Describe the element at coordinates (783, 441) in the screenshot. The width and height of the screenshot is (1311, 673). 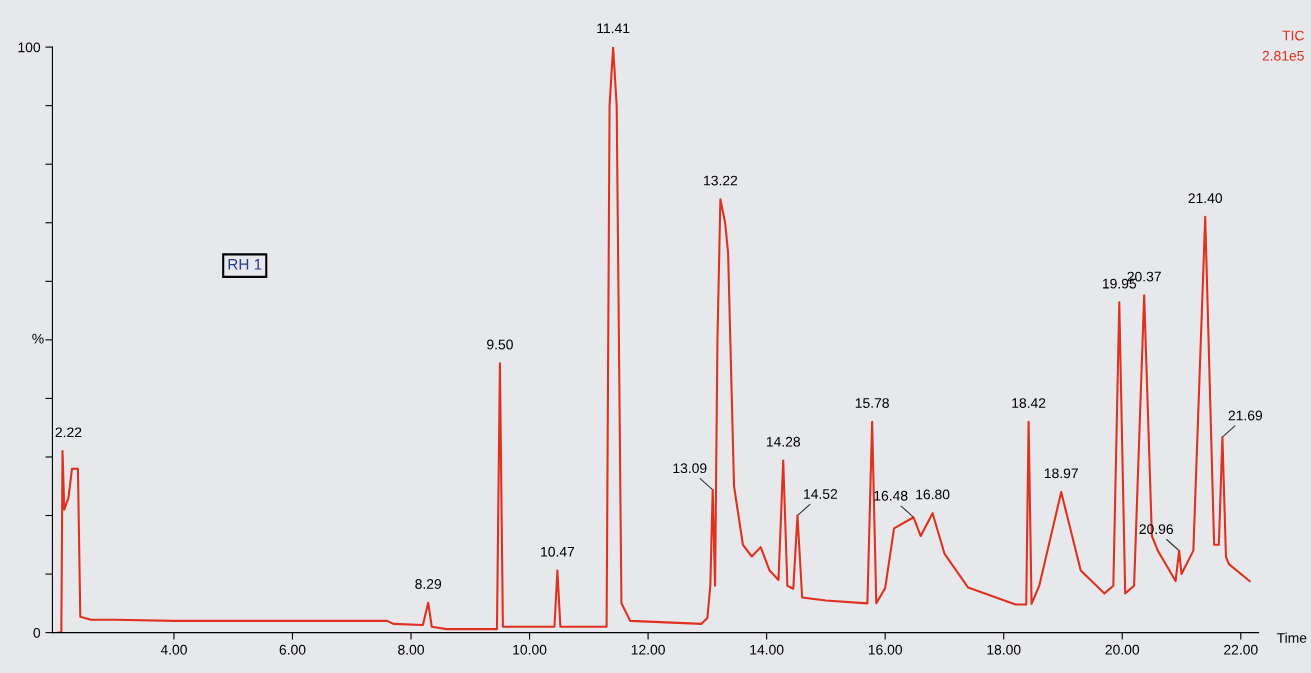
I see `annotation: 14.28` at that location.